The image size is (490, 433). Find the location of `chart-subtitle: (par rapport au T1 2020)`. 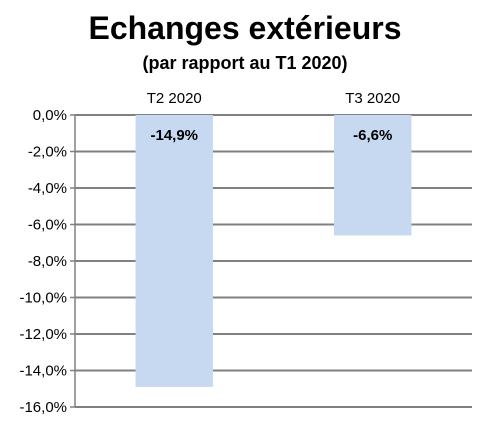

chart-subtitle: (par rapport au T1 2020) is located at coordinates (245, 63).